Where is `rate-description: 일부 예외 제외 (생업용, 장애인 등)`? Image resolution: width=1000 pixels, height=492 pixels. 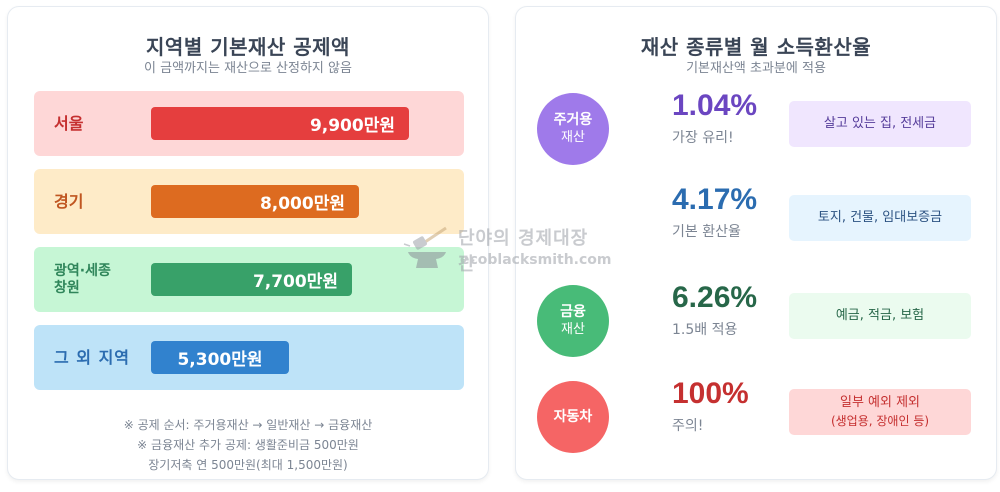
rate-description: 일부 예외 제외 (생업용, 장애인 등) is located at coordinates (880, 412).